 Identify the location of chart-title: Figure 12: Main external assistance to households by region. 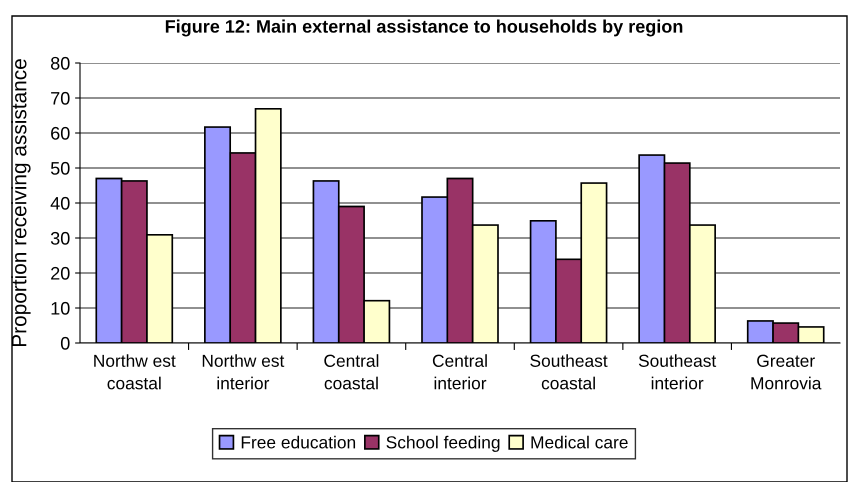
(424, 28).